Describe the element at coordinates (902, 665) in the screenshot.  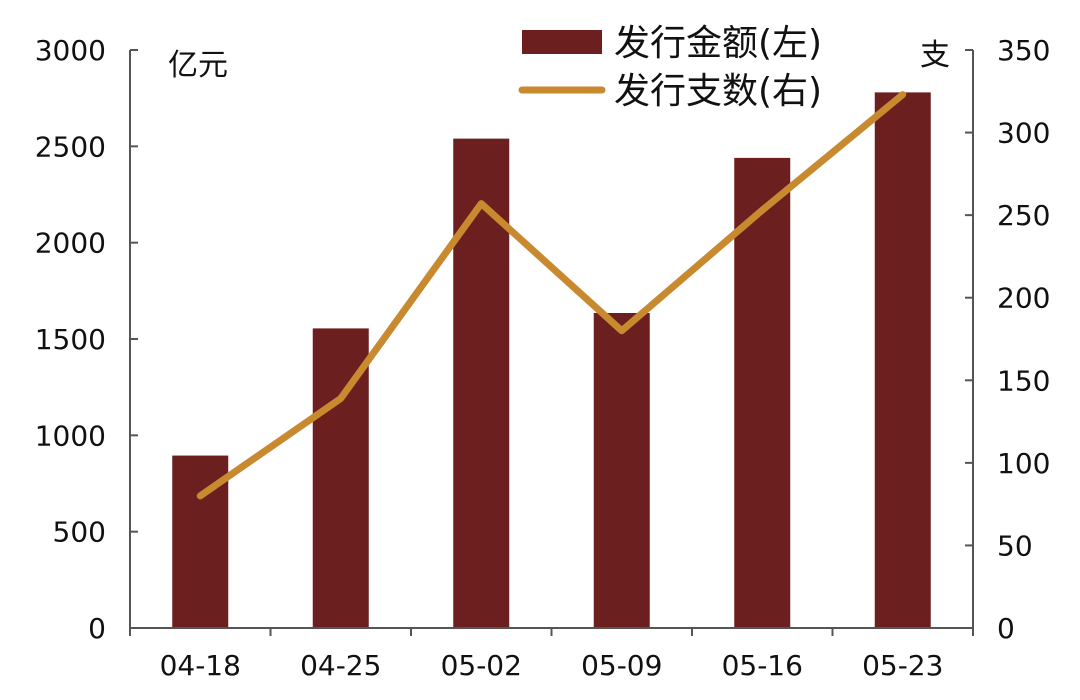
I see `x-tick-label: 05-23` at that location.